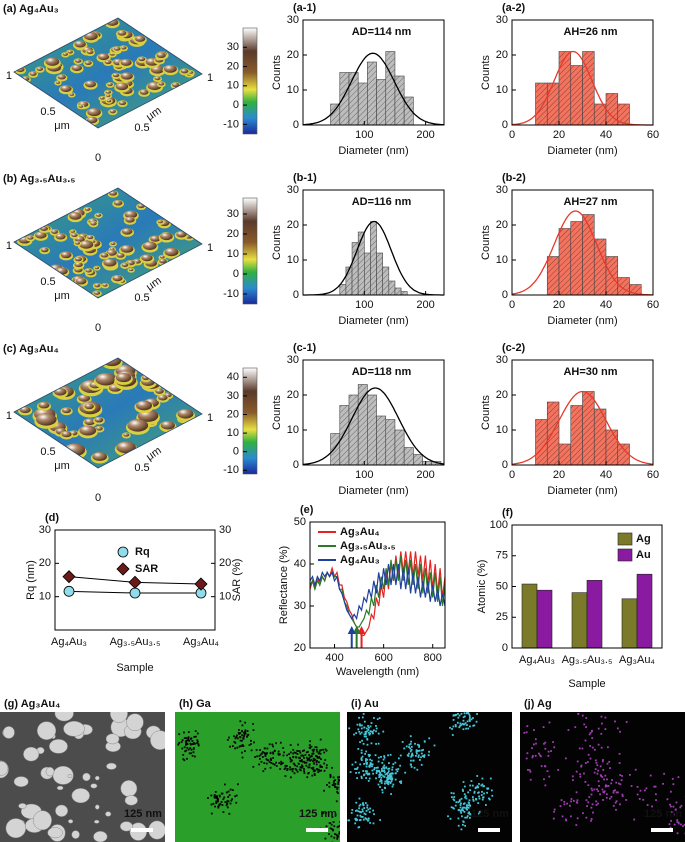  Describe the element at coordinates (382, 202) in the screenshot. I see `annotation: AD=116 nm` at that location.